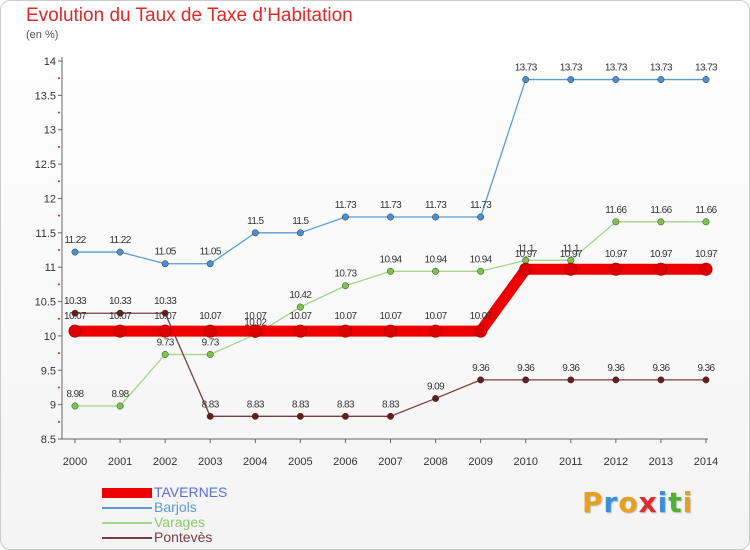 This screenshot has width=750, height=550. What do you see at coordinates (628, 502) in the screenshot?
I see `brand-letter: o` at bounding box center [628, 502].